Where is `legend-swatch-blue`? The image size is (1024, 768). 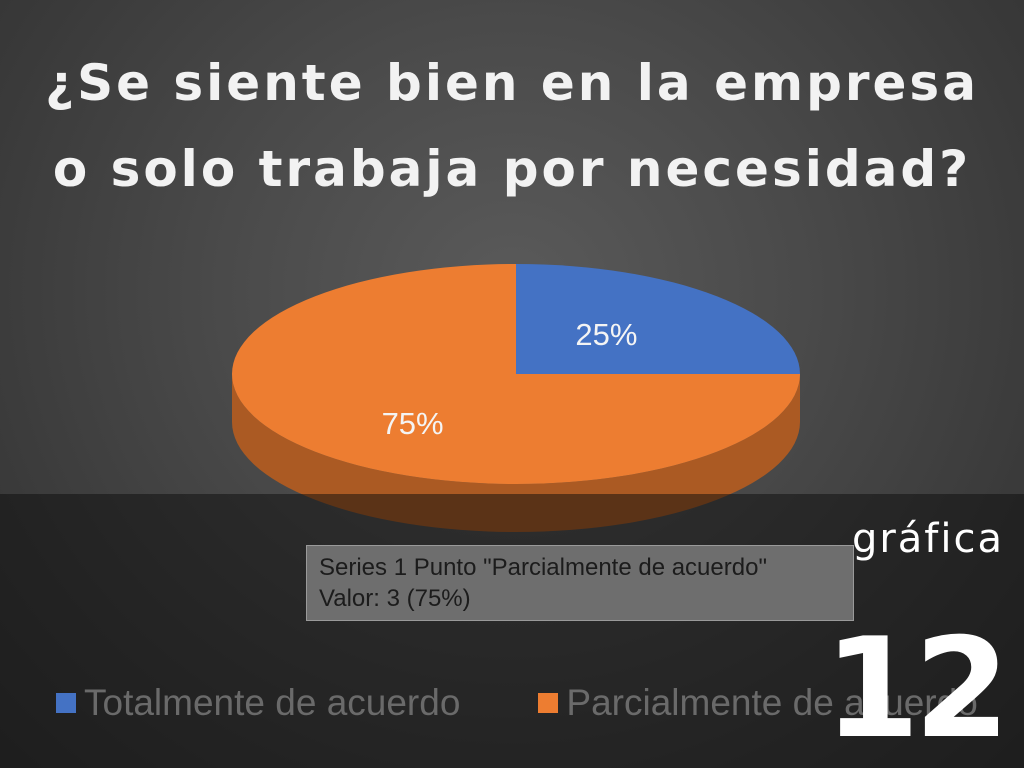 legend-swatch-blue is located at coordinates (66, 703).